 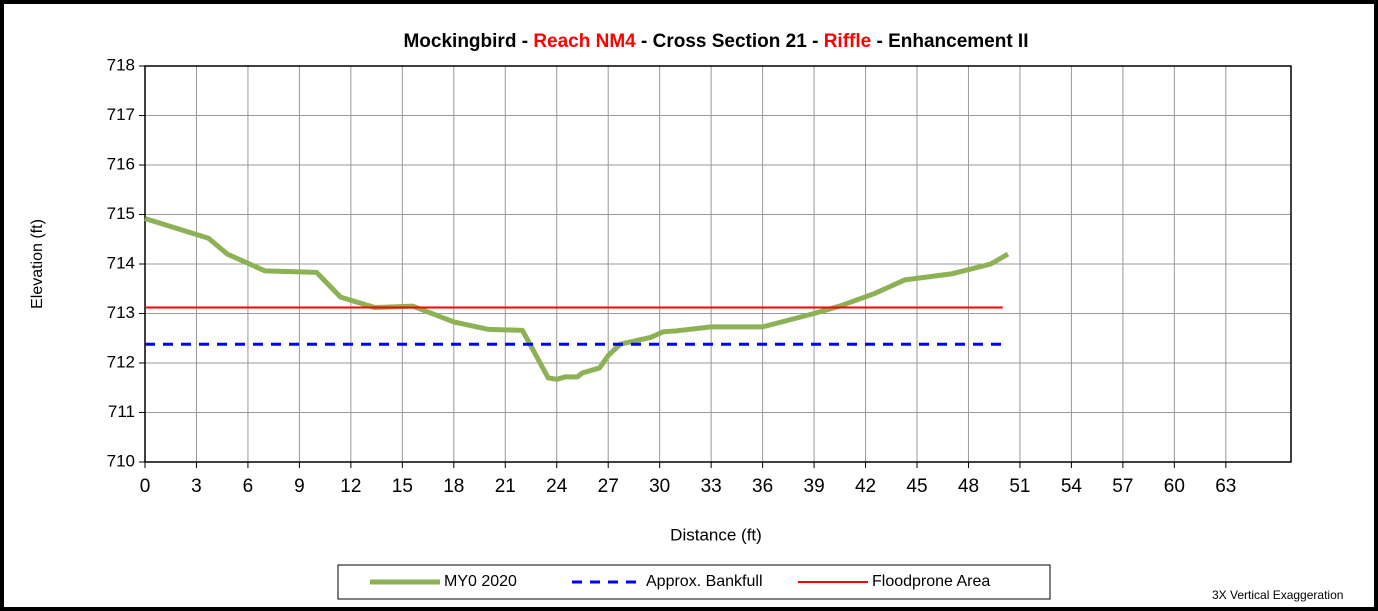 What do you see at coordinates (480, 581) in the screenshot?
I see `legend-label: MY0 2020` at bounding box center [480, 581].